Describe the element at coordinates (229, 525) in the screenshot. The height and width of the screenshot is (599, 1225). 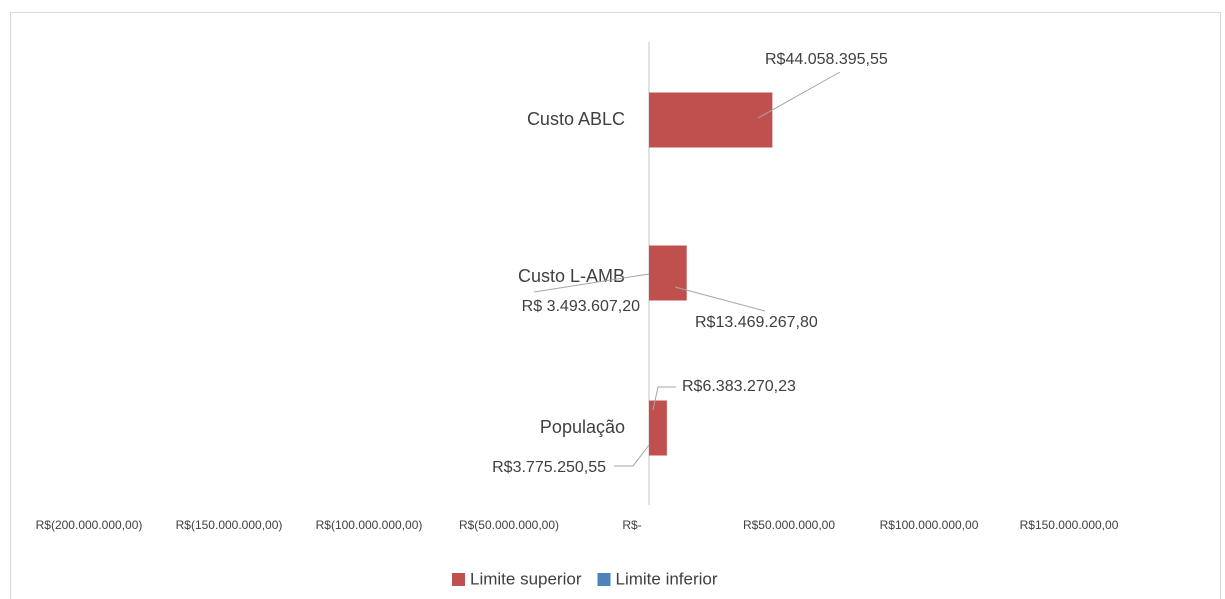
I see `x-tick-label: R$(150.000.000,00)` at that location.